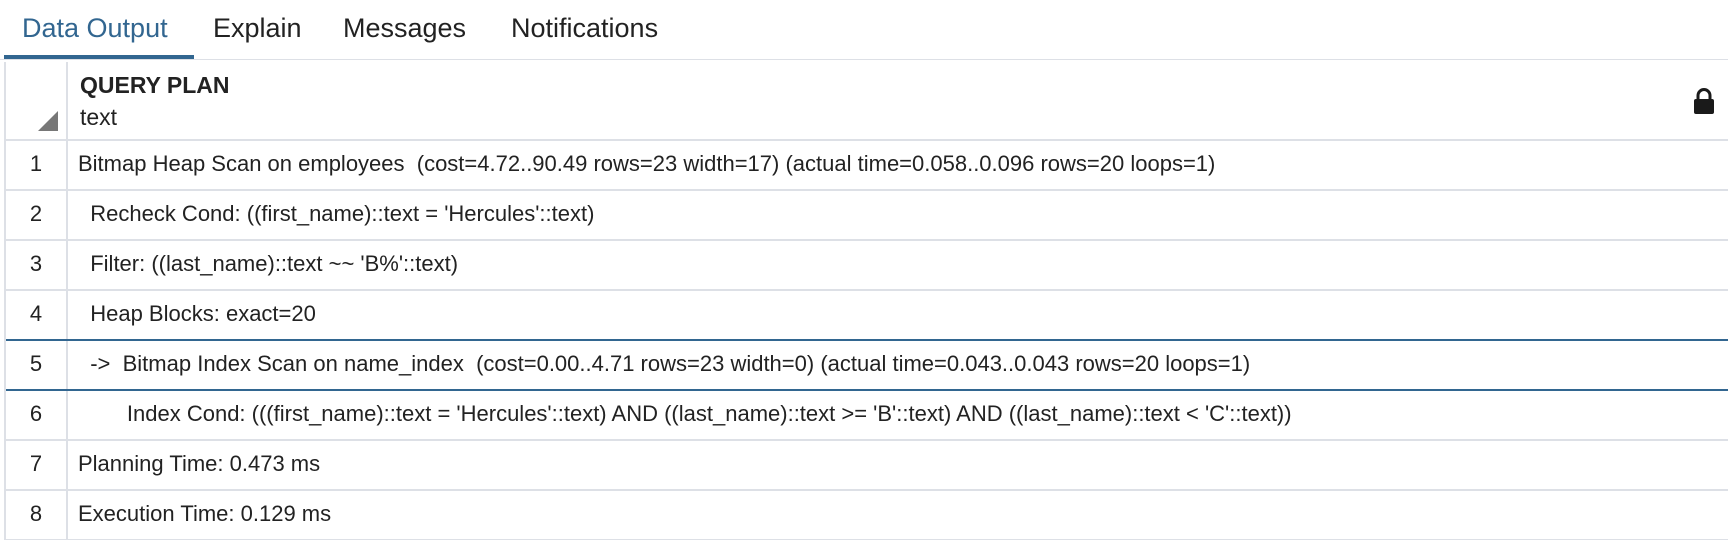 The width and height of the screenshot is (1728, 540). I want to click on row-number: 7, so click(37, 465).